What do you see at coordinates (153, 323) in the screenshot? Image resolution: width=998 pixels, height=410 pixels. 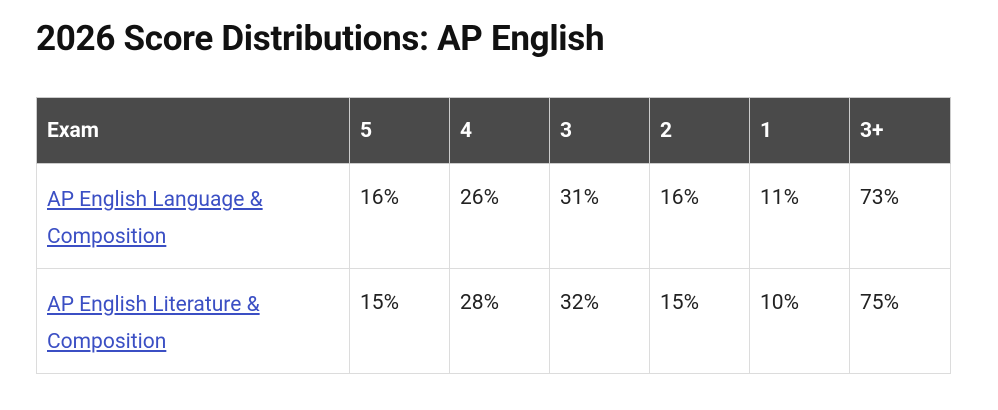 I see `exam-link: AP English Literature & Composition` at bounding box center [153, 323].